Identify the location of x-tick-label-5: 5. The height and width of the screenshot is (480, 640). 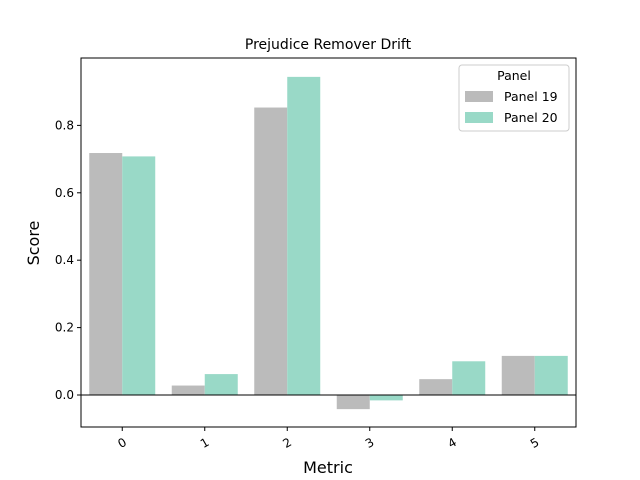
(535, 443).